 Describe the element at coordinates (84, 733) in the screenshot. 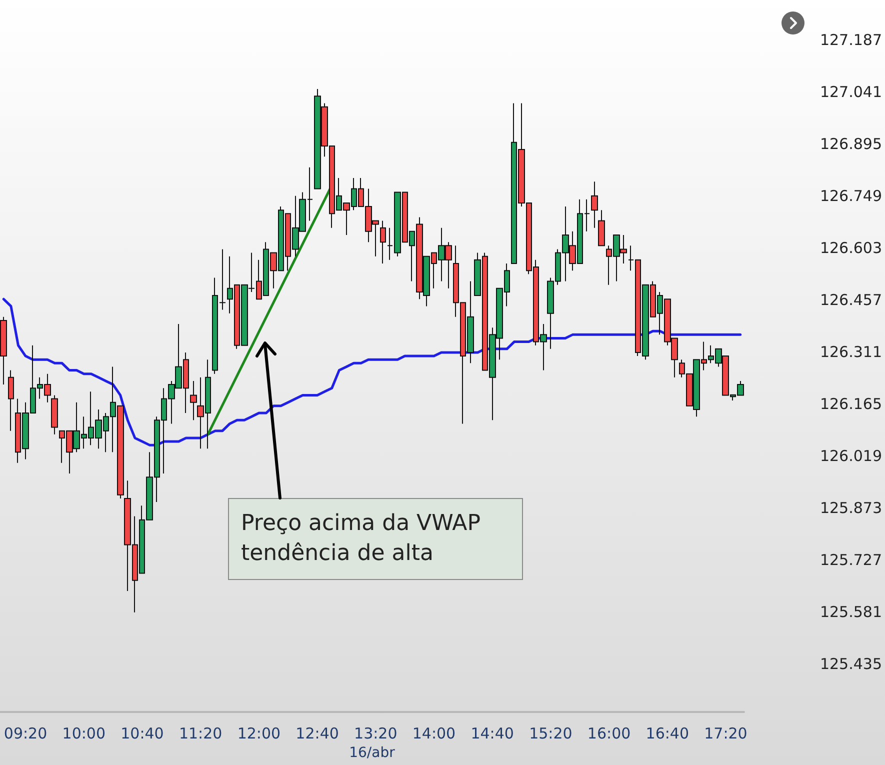

I see `x-tick-label: 10:00` at that location.